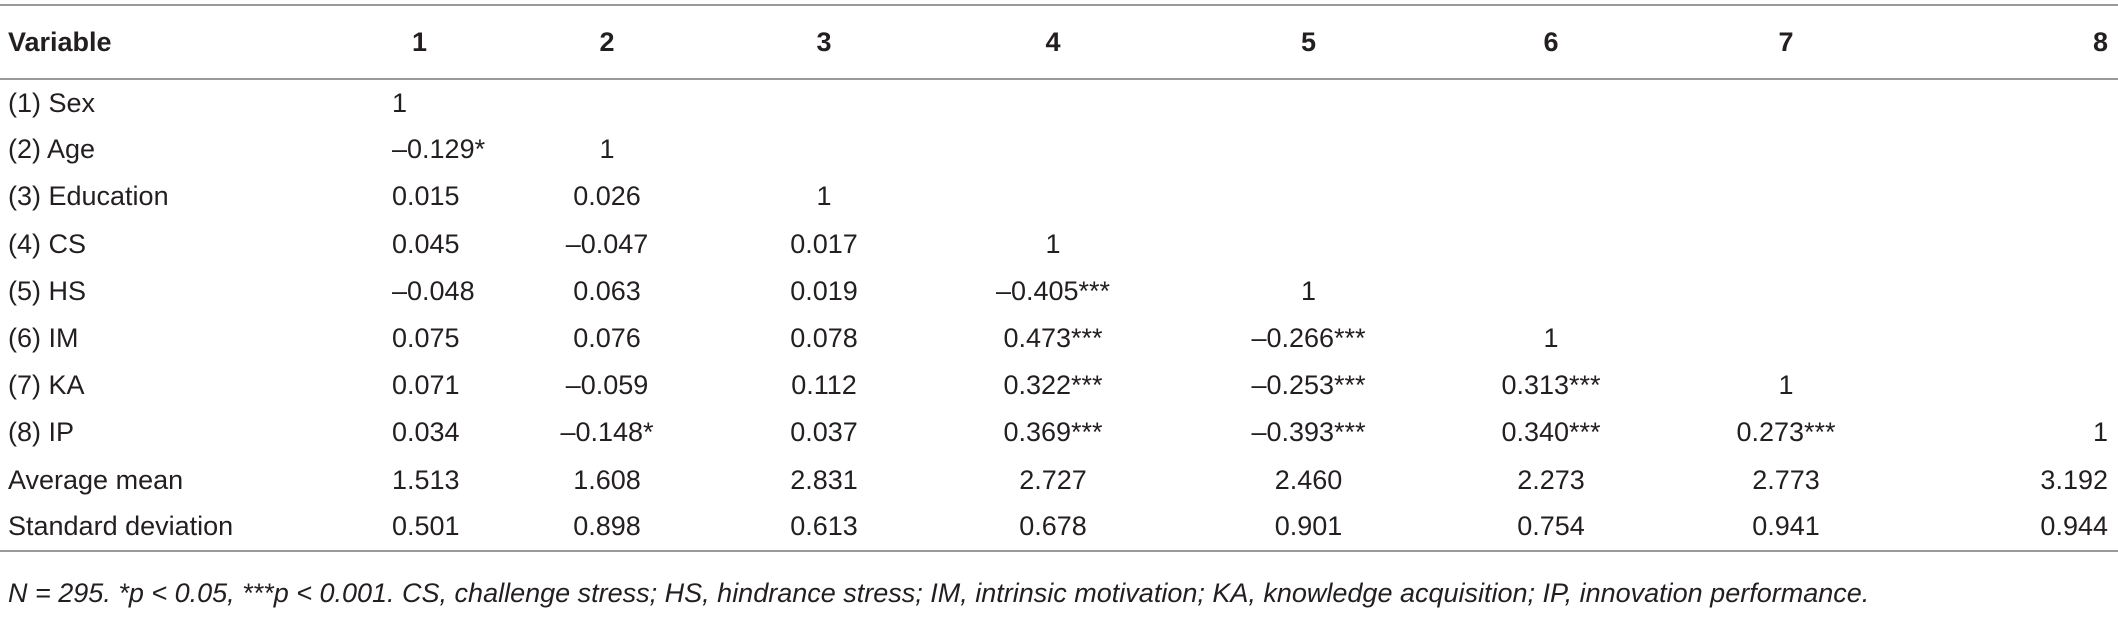 The height and width of the screenshot is (622, 2118). I want to click on table-cell: 0.501, so click(425, 527).